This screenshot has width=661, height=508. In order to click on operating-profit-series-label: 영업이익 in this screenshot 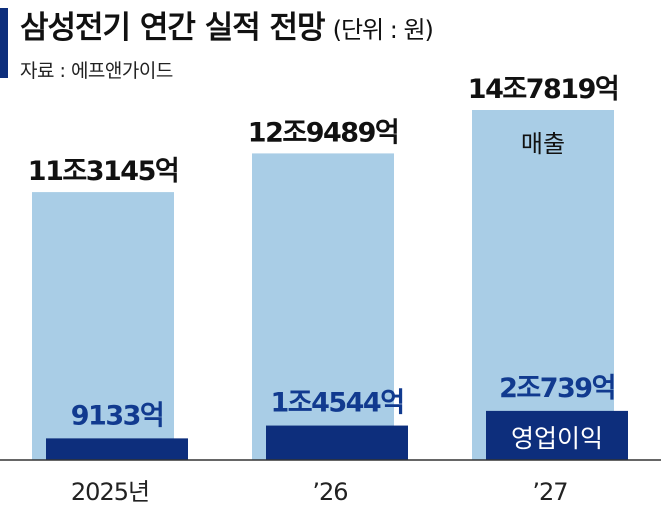, I will do `click(557, 438)`.